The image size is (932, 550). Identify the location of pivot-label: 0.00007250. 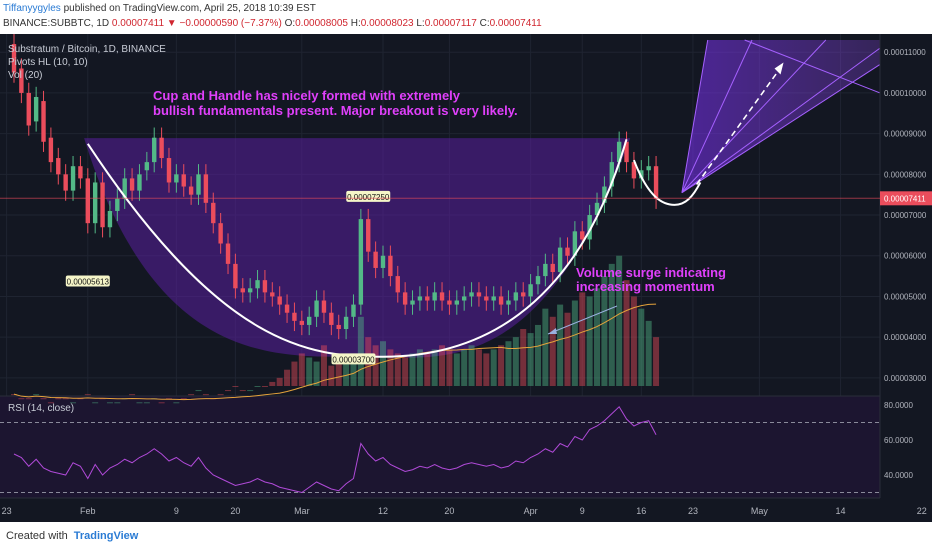
(368, 196).